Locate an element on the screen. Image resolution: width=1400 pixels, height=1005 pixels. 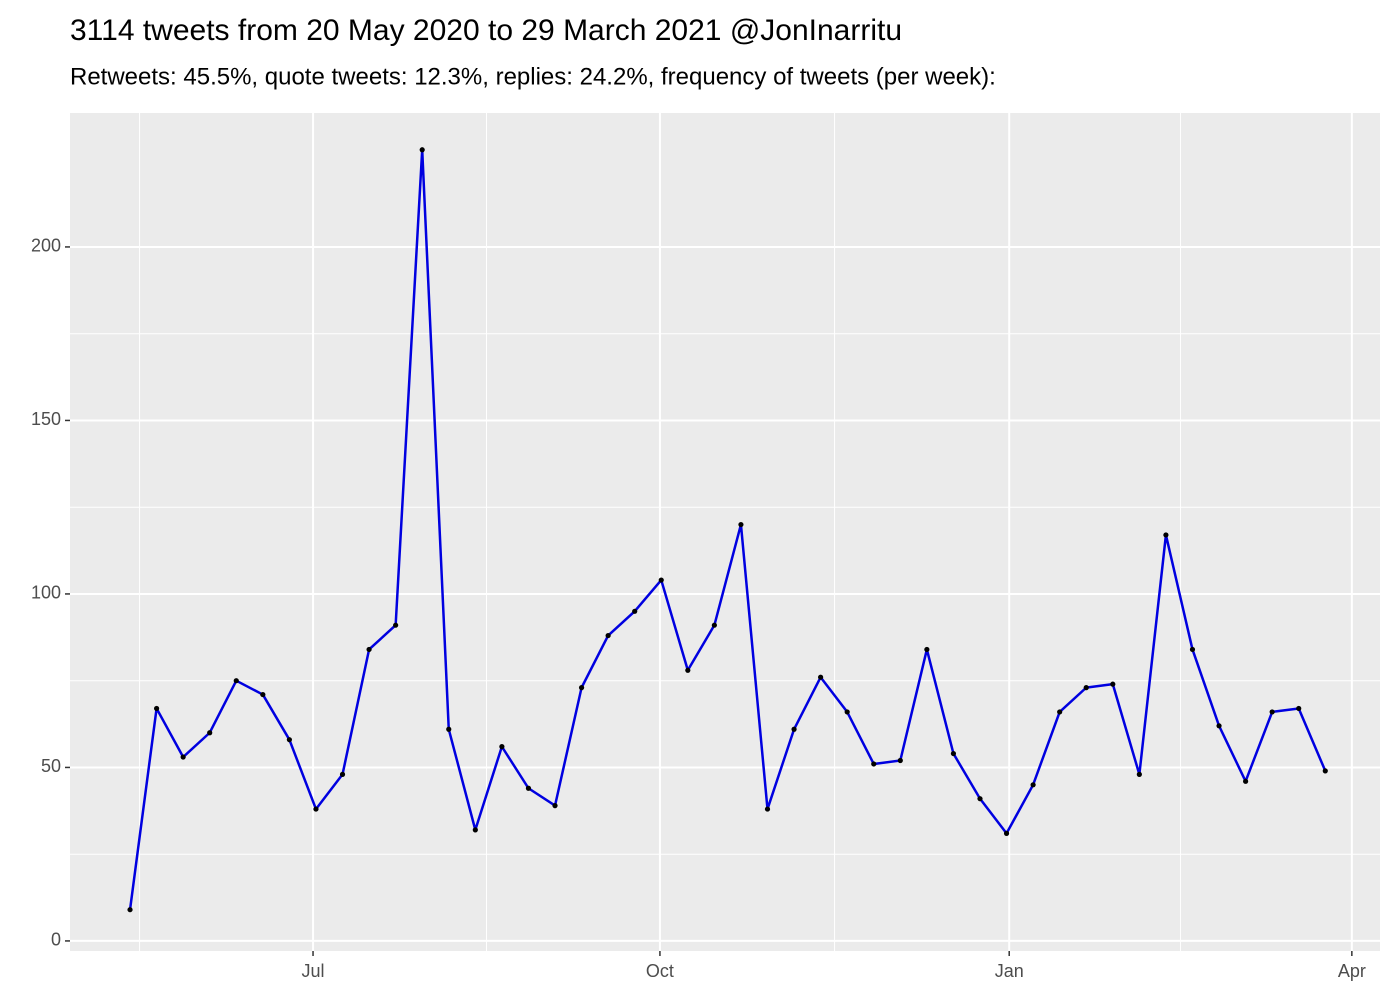
y-tick-label: 100 is located at coordinates (46, 593).